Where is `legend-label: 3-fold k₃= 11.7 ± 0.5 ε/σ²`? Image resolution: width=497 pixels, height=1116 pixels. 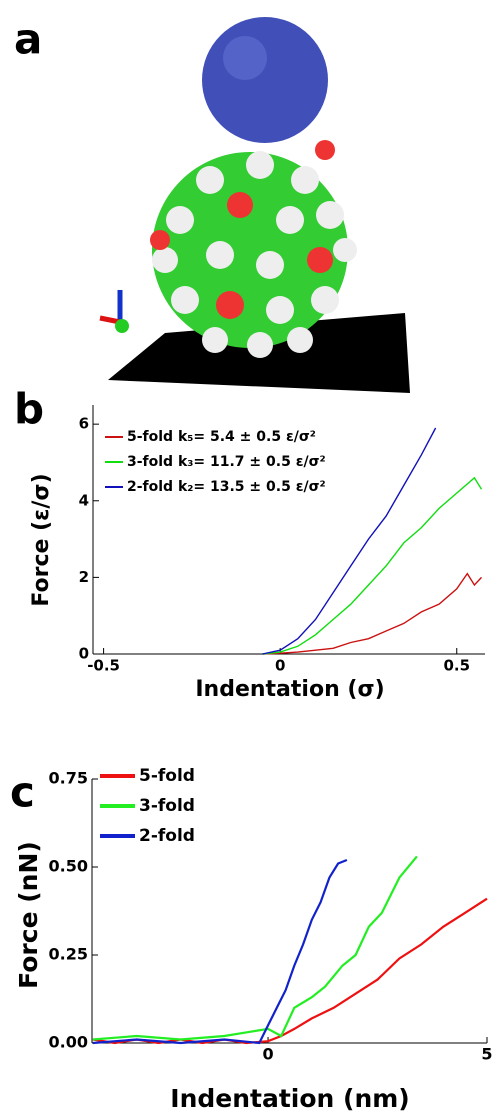
legend-label: 3-fold k₃= 11.7 ± 0.5 ε/σ² is located at coordinates (226, 462).